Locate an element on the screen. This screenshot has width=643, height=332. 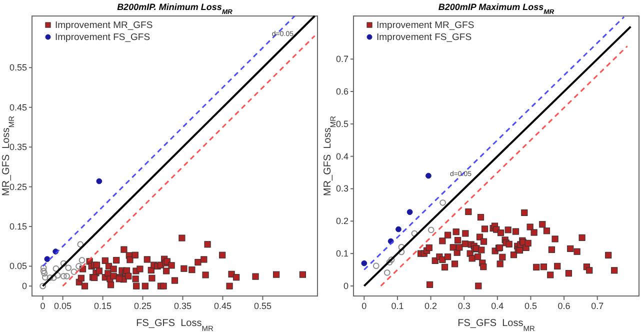
x-tick-label: 0.55 is located at coordinates (263, 306).